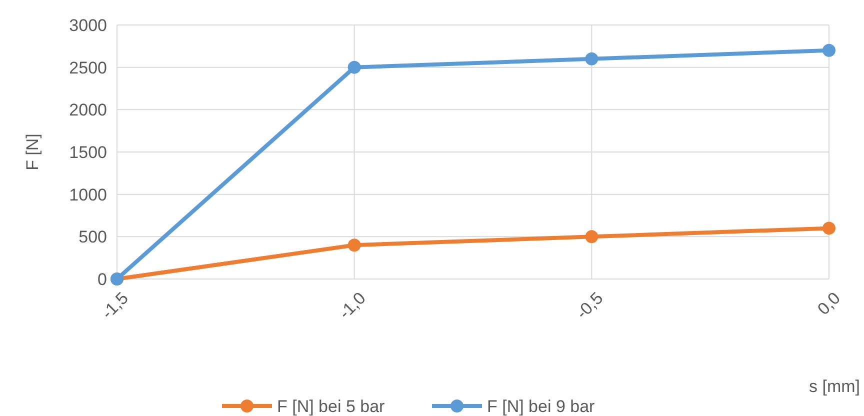 This screenshot has height=416, width=864. I want to click on x-tick-label: 0,0, so click(829, 303).